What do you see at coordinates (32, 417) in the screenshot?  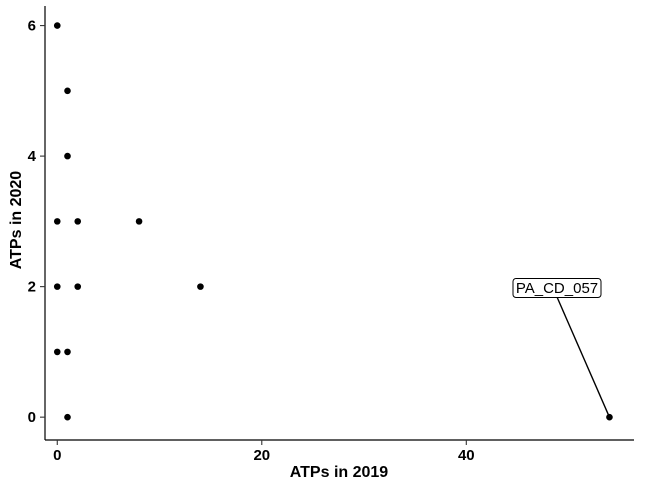 I see `y-tick-label: 0` at bounding box center [32, 417].